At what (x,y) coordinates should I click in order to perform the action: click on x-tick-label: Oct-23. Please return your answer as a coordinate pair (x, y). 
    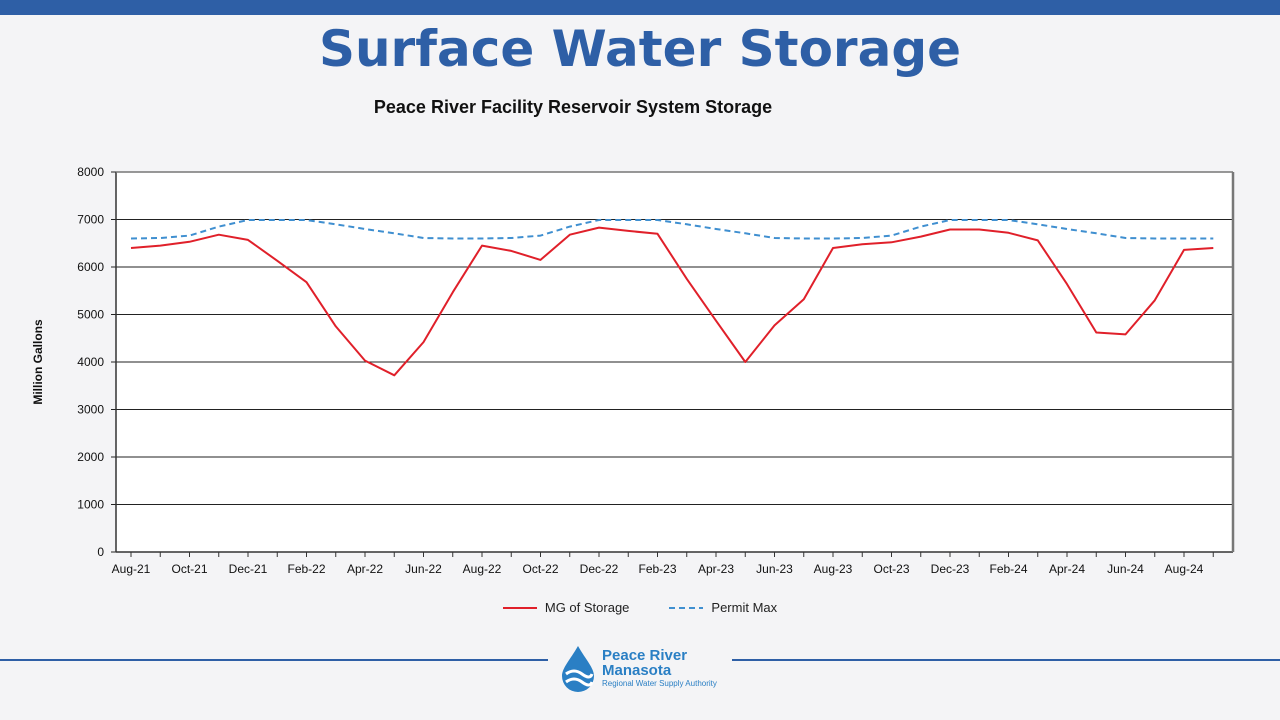
    Looking at the image, I should click on (891, 569).